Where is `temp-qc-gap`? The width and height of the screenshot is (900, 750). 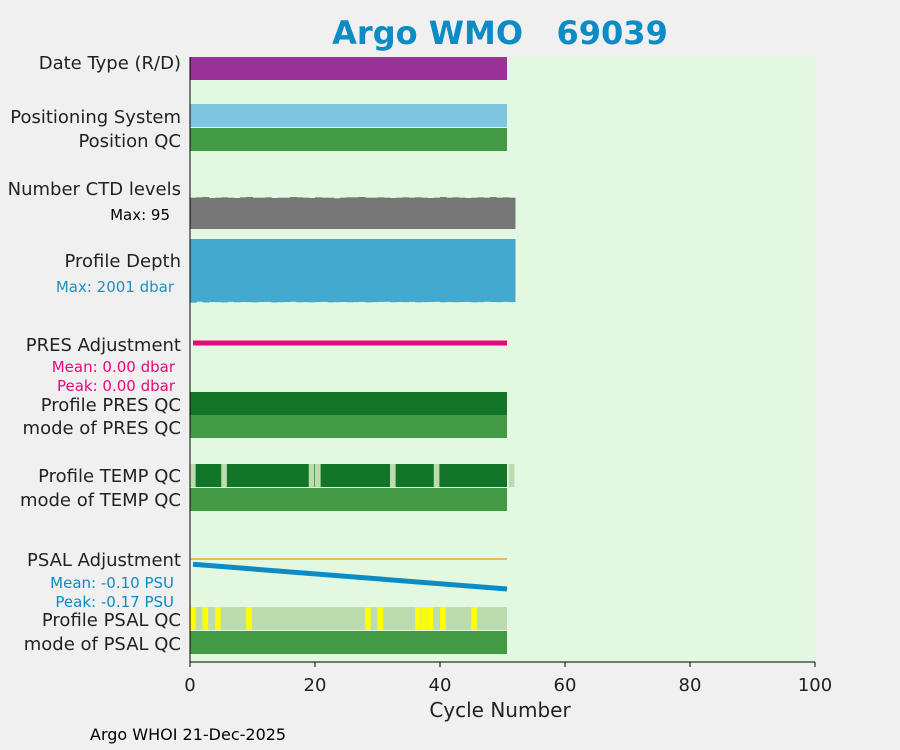
temp-qc-gap is located at coordinates (311, 475).